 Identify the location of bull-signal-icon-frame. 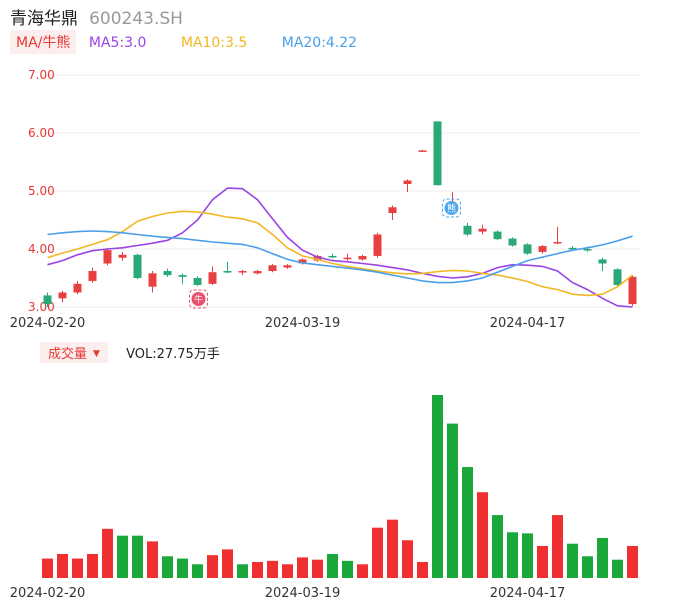
(198, 299).